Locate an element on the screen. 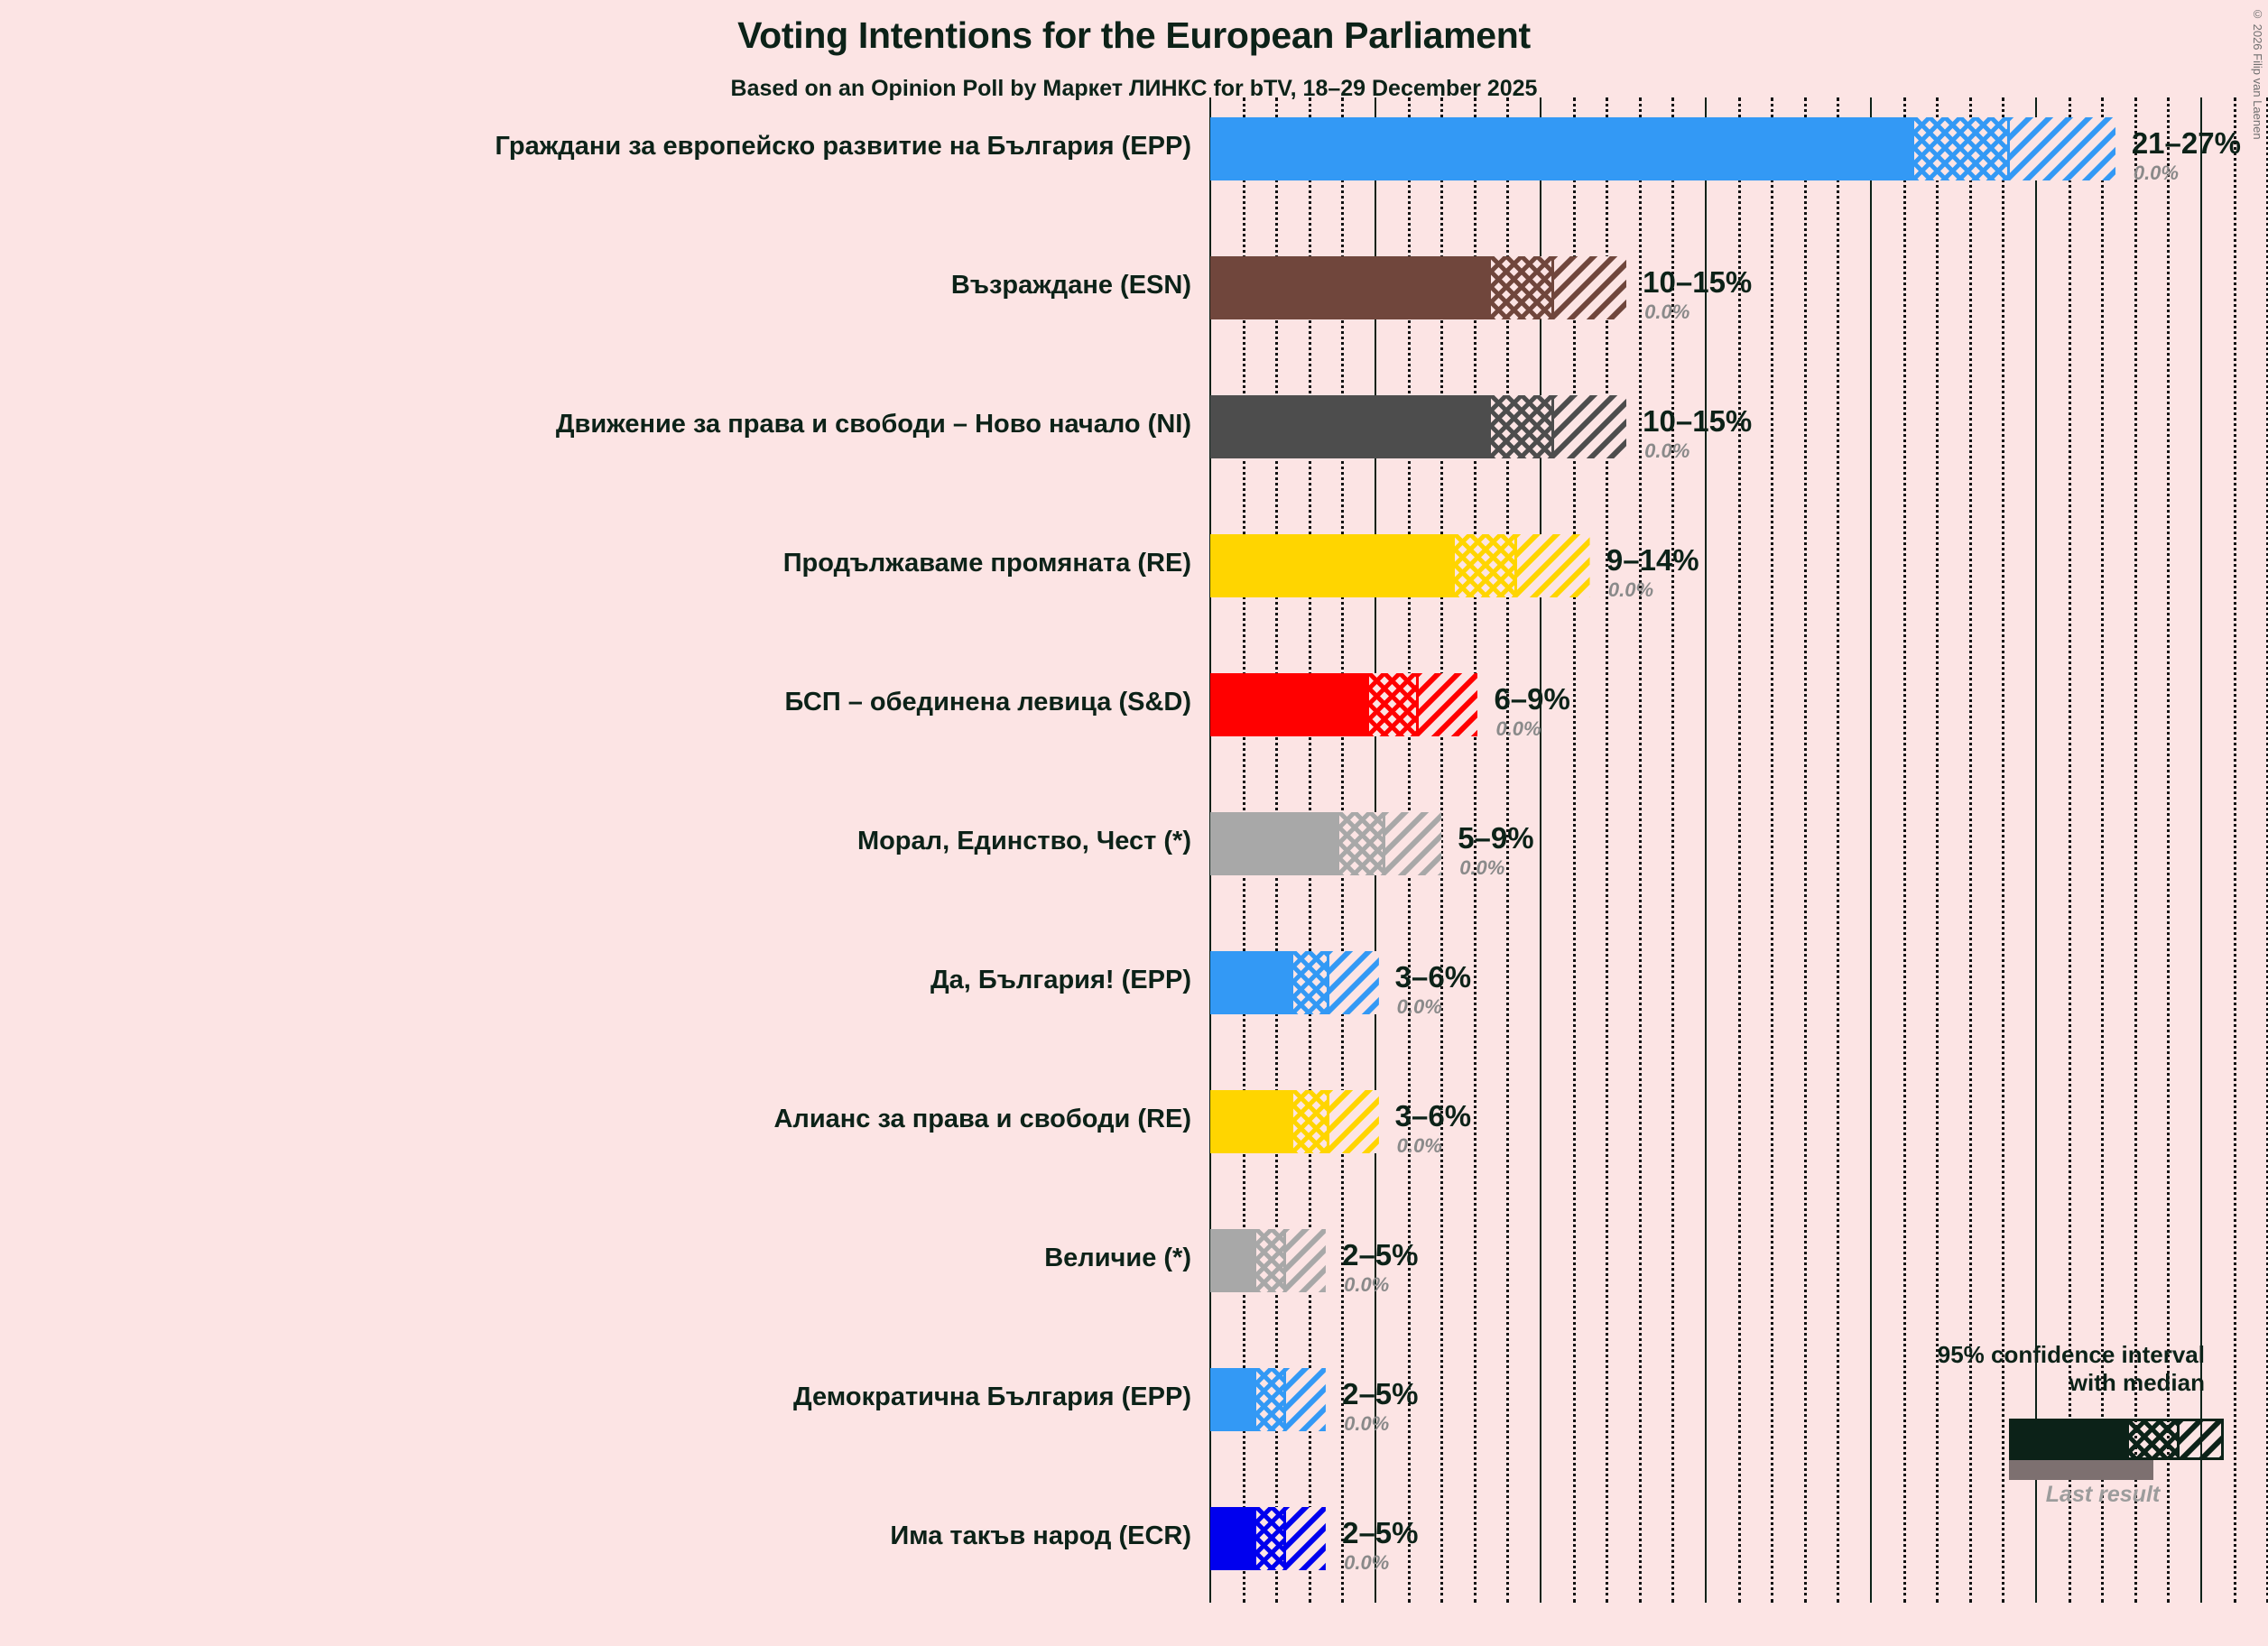 The height and width of the screenshot is (1646, 2268). range-value: 21–27% is located at coordinates (2186, 143).